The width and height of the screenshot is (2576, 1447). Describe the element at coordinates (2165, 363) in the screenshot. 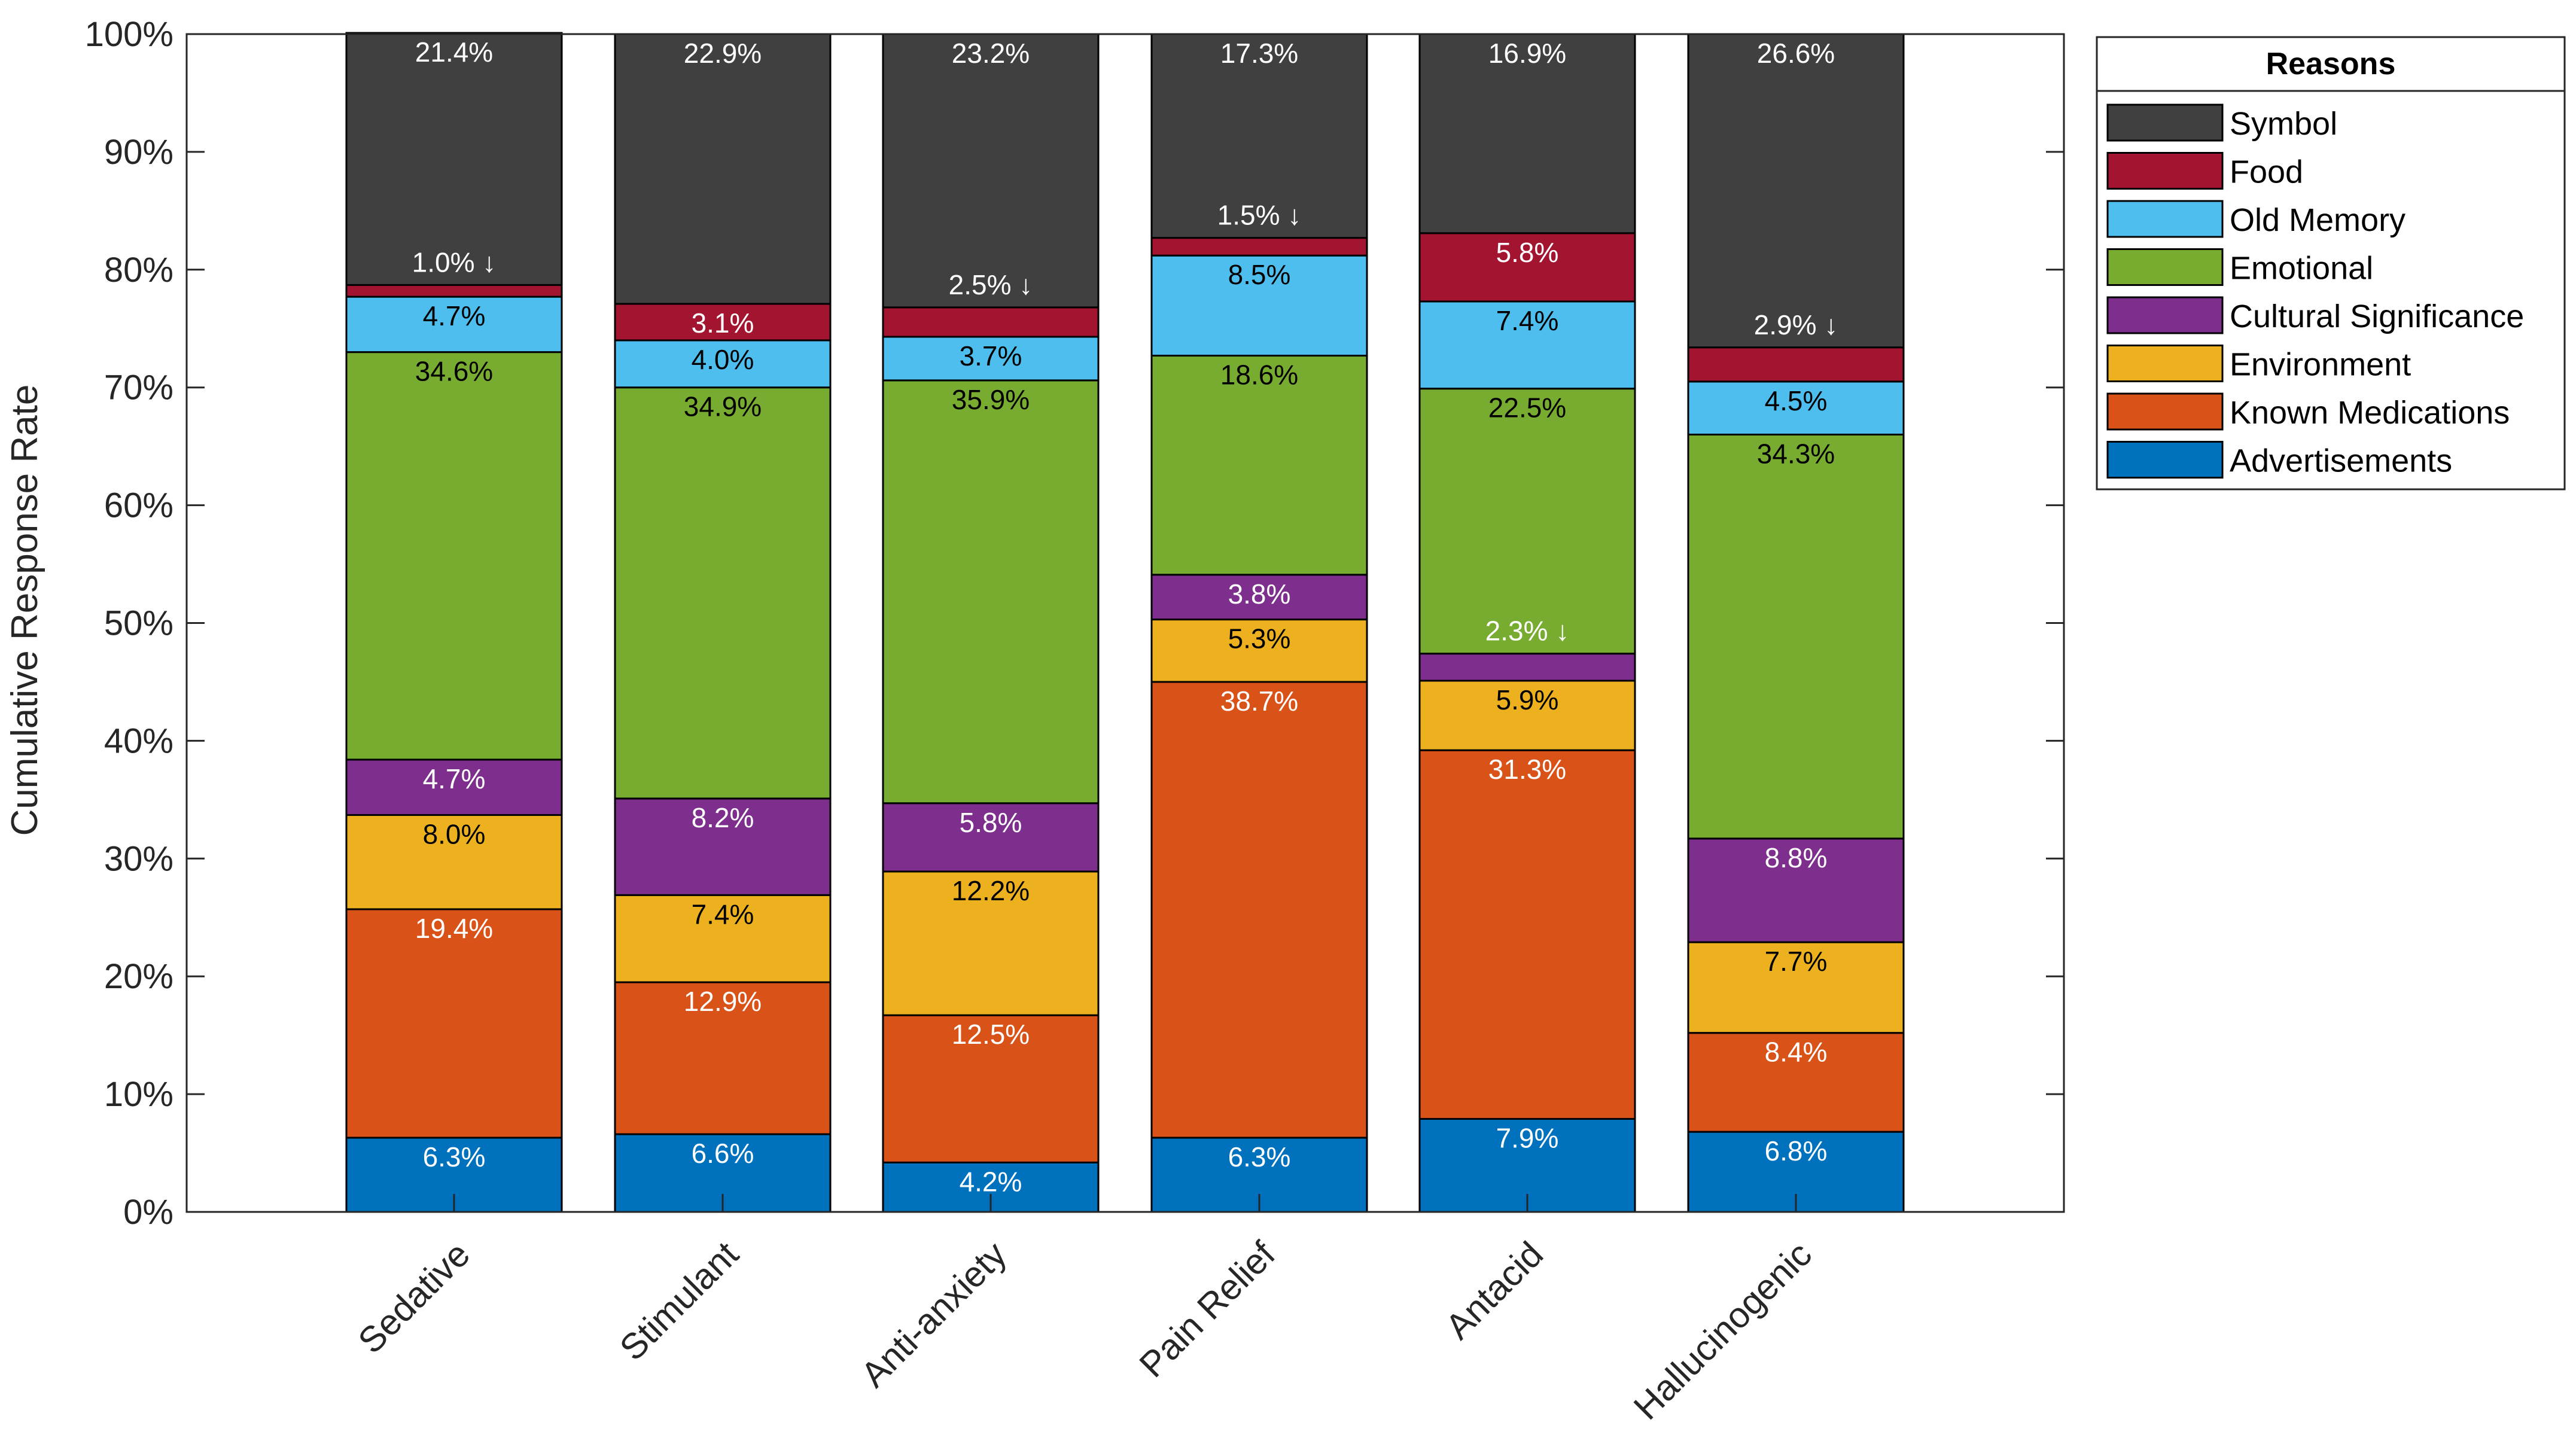

I see `legend-swatch-environment` at that location.